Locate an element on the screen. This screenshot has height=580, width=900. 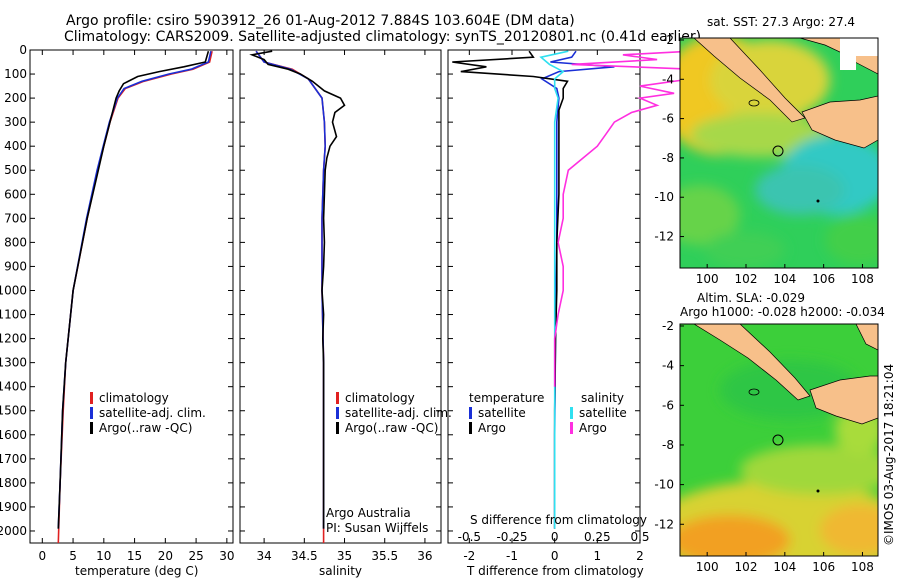
depth-tick-label: 1700 is located at coordinates (13, 459).